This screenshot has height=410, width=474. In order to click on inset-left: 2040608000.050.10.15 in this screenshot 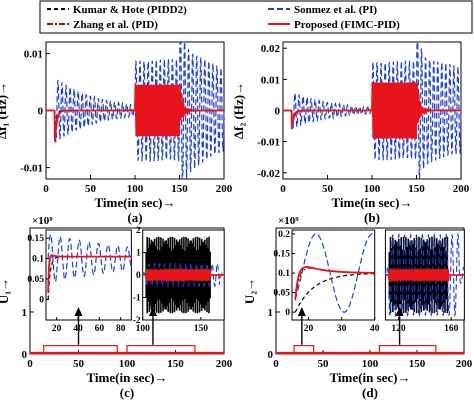, I will do `click(79, 281)`.